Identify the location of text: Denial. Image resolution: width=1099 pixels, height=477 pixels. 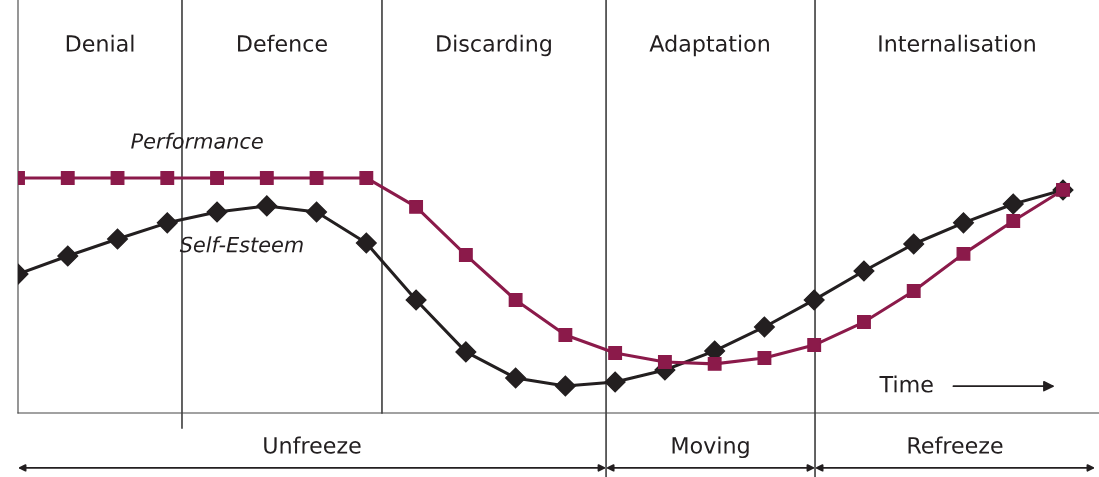
(100, 43).